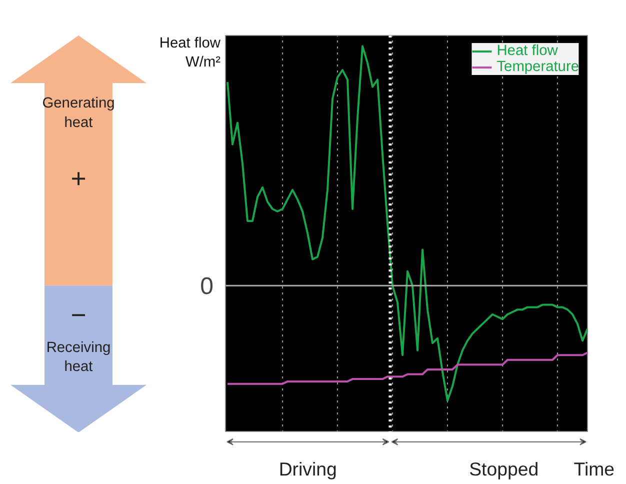  I want to click on legend-label: Temperature, so click(537, 67).